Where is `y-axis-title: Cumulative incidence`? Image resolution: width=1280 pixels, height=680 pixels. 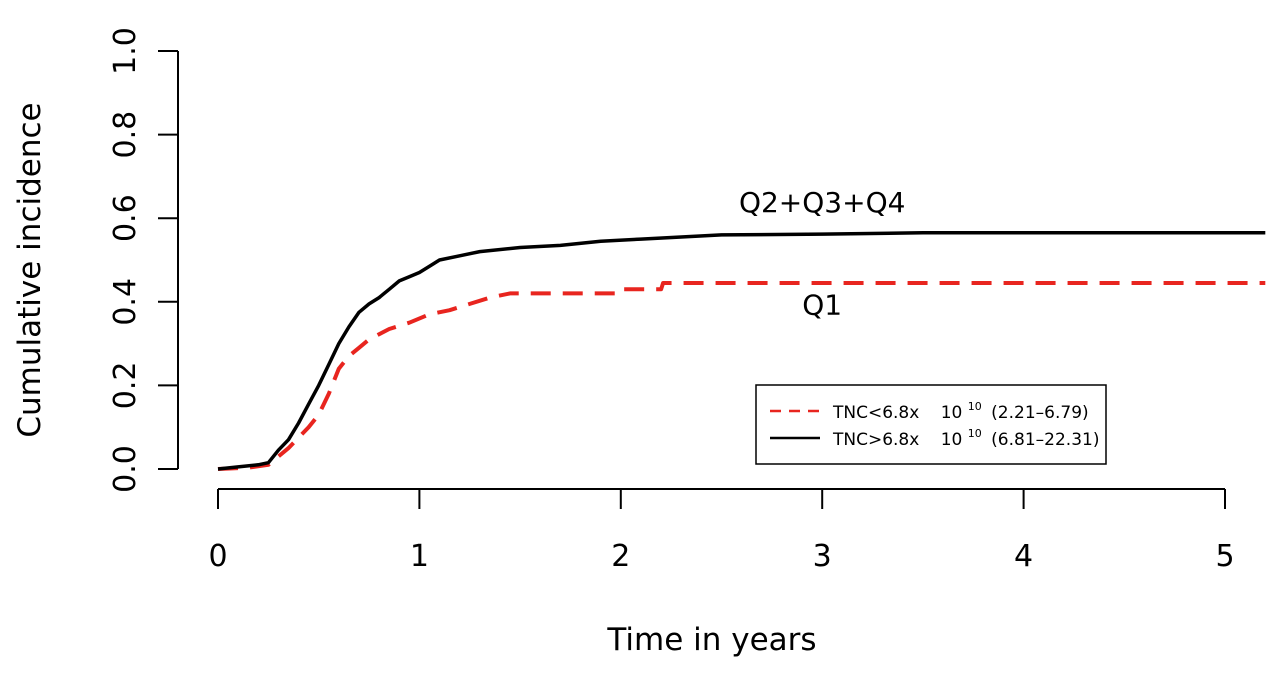
y-axis-title: Cumulative incidence is located at coordinates (30, 269).